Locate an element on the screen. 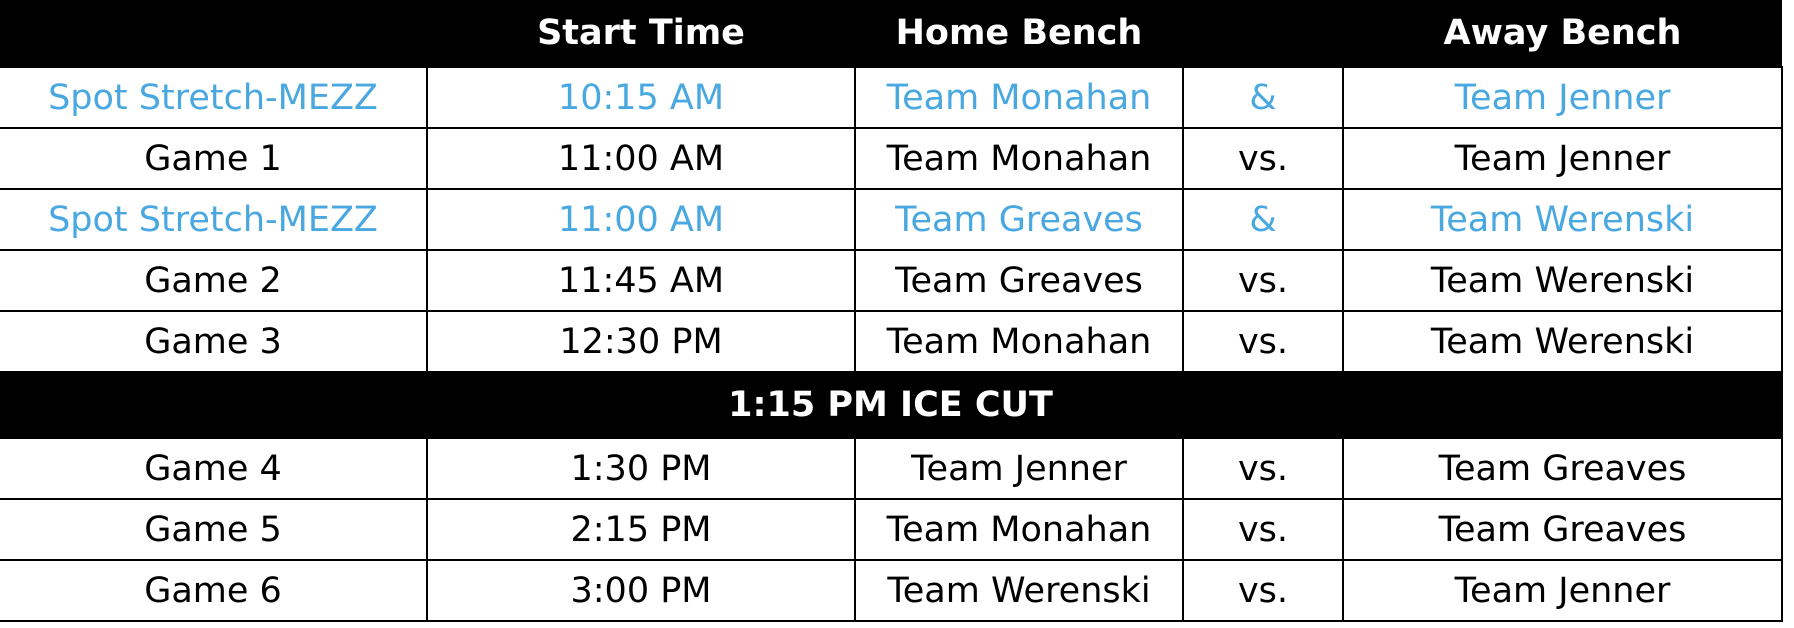 The width and height of the screenshot is (1794, 628). table-row: Game 6 3:00 PM Team Werenski vs. Team Jenner is located at coordinates (891, 590).